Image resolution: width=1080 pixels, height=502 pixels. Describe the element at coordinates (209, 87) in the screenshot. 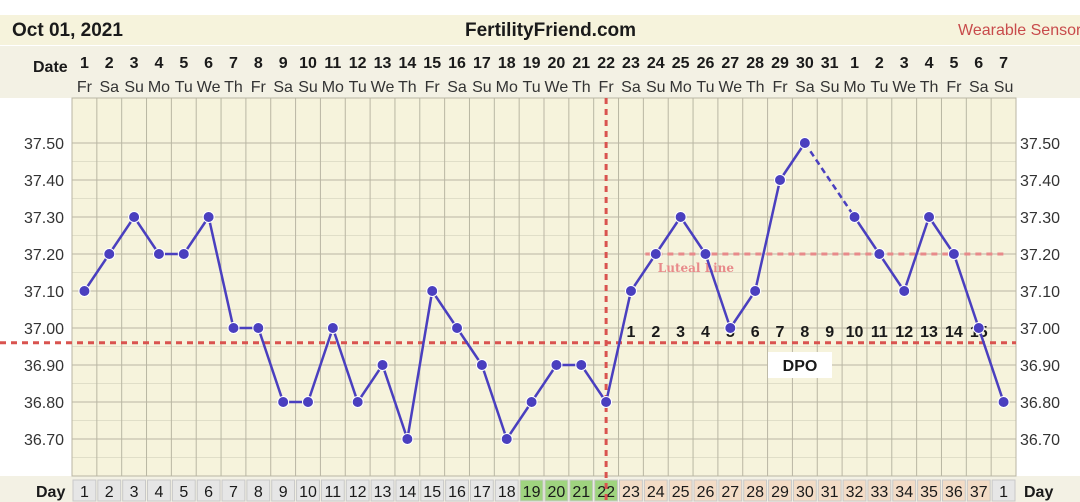

I see `weekday-label: We` at that location.